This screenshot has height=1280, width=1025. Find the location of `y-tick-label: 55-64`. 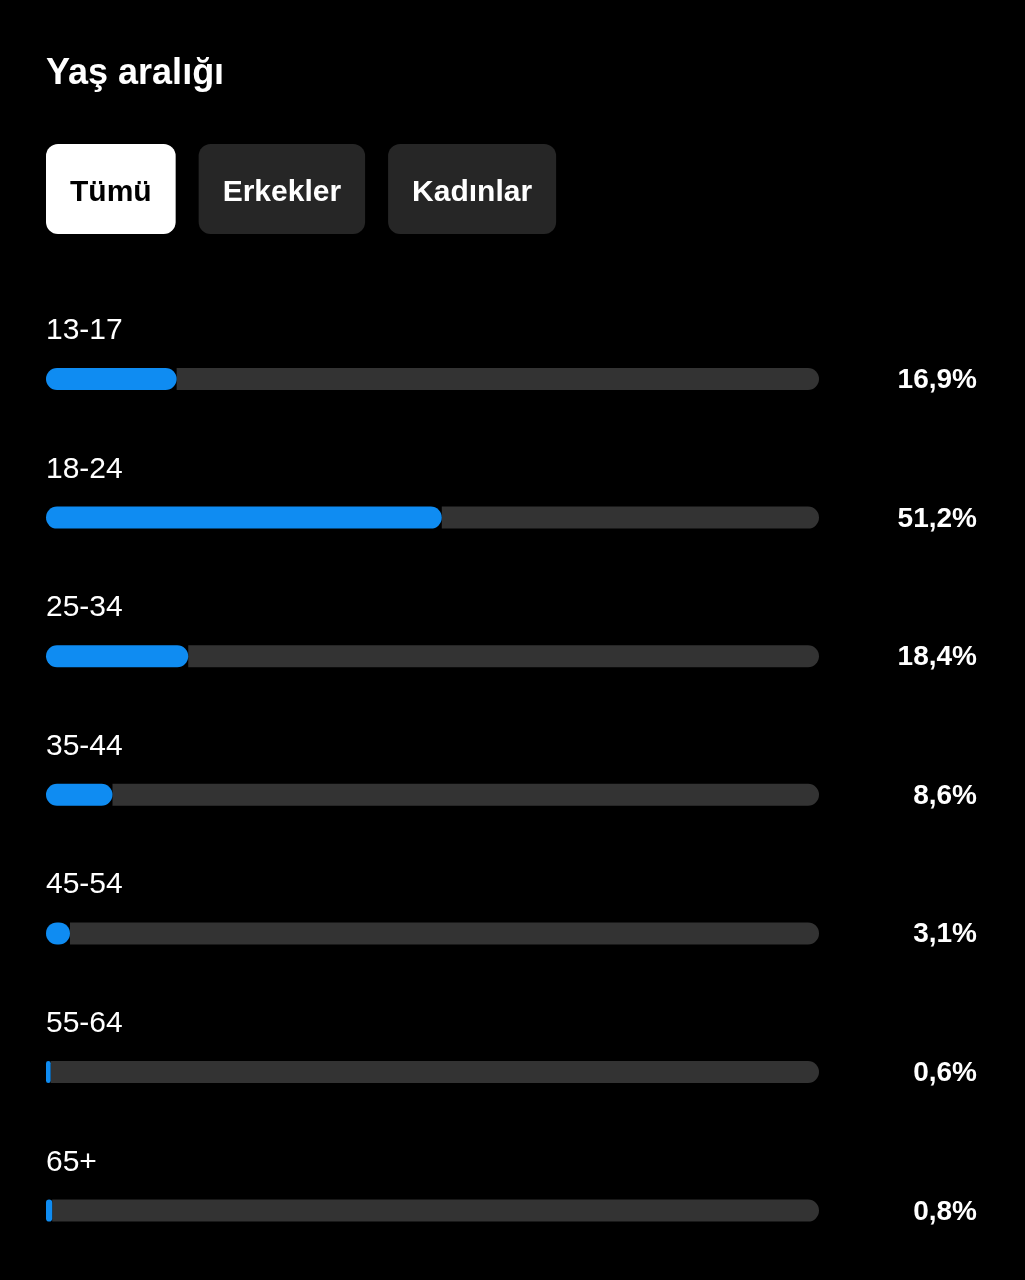

y-tick-label: 55-64 is located at coordinates (84, 1021).